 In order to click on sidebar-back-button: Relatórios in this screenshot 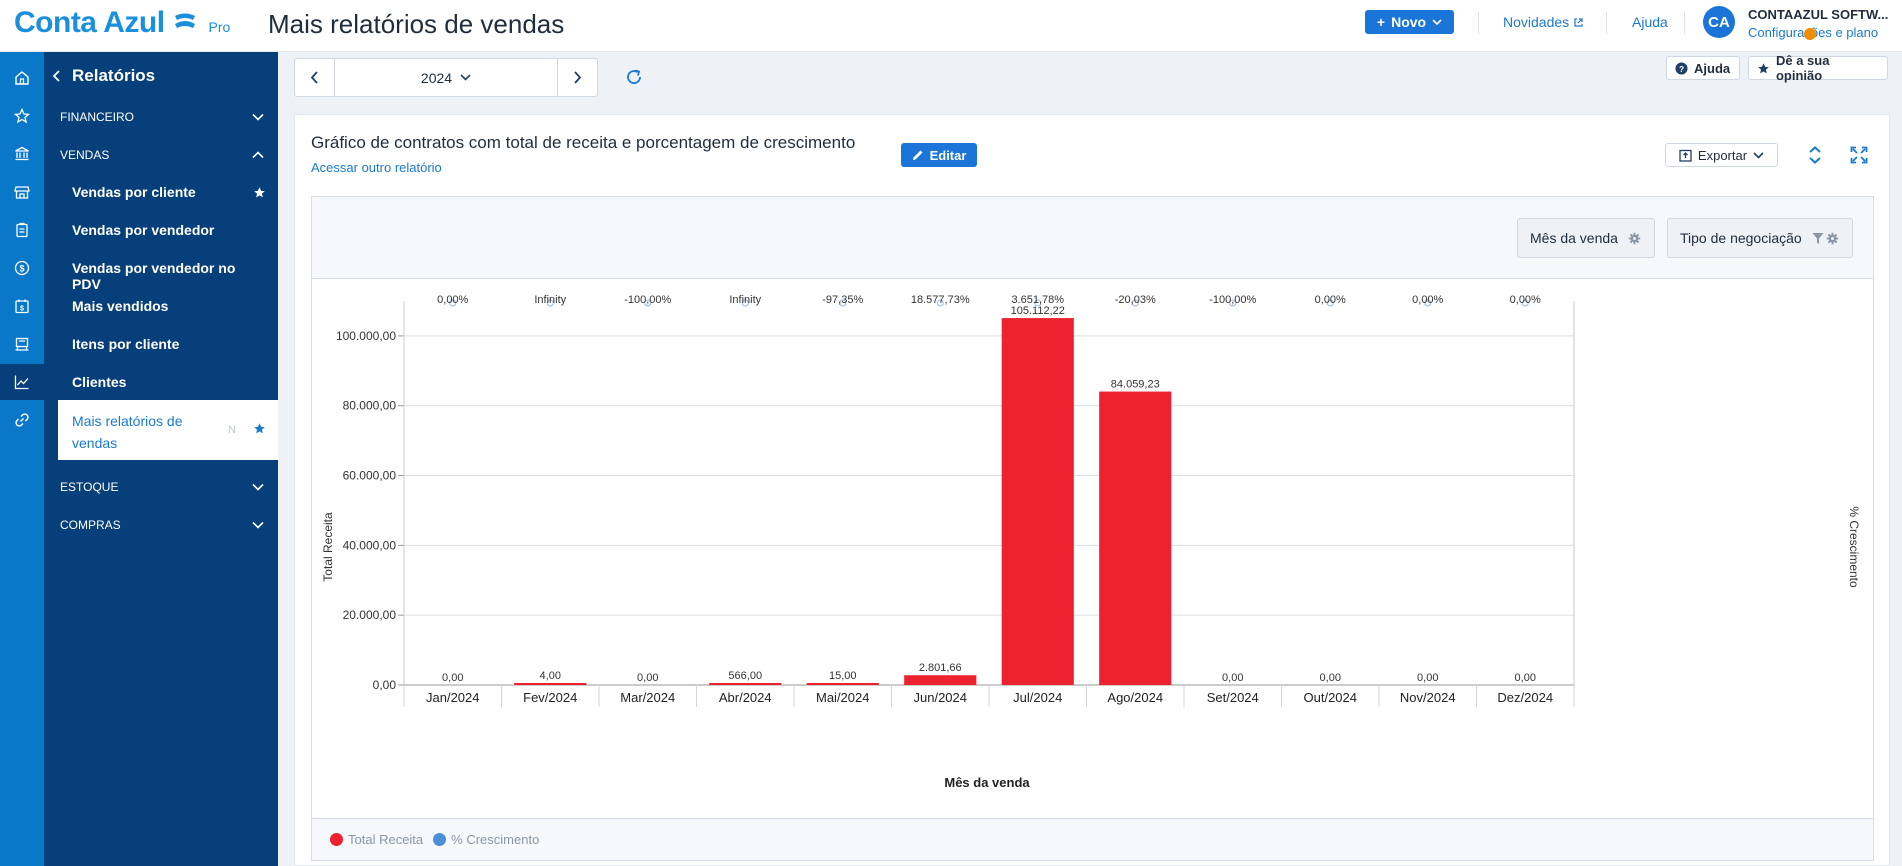, I will do `click(103, 76)`.